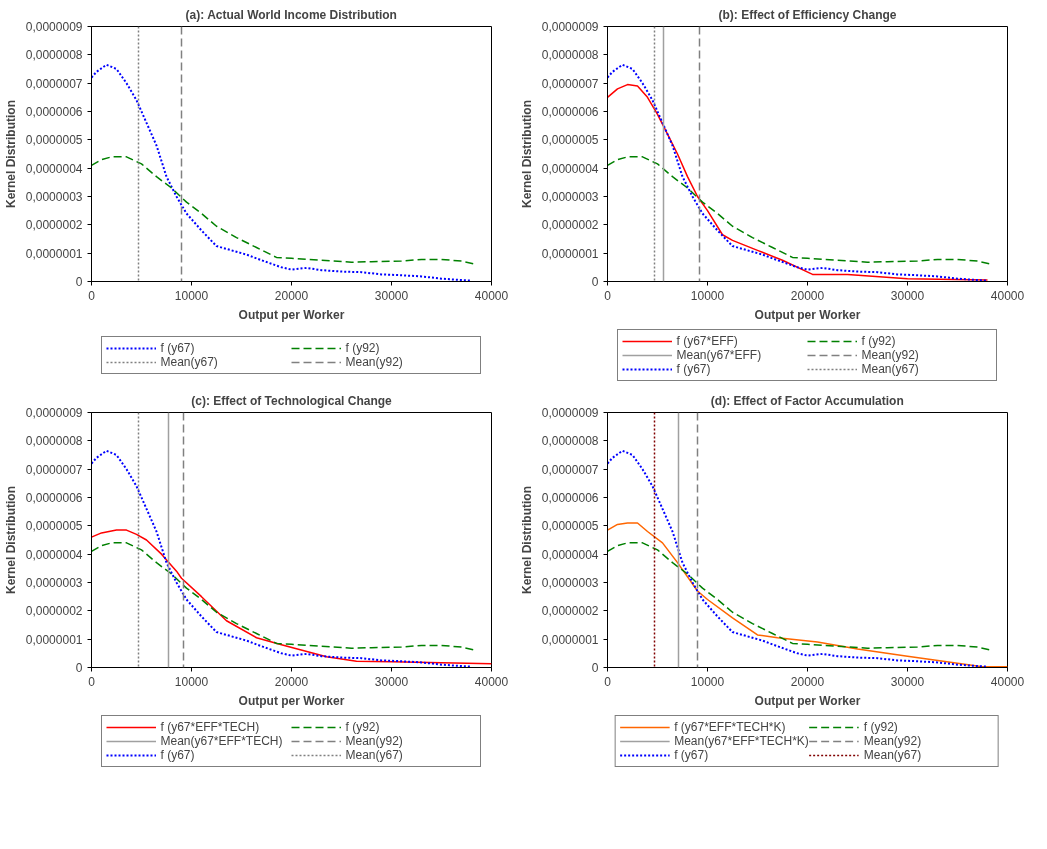  Describe the element at coordinates (730, 727) in the screenshot. I see `legend-label: f (y67*EFF*TECH*K)` at that location.